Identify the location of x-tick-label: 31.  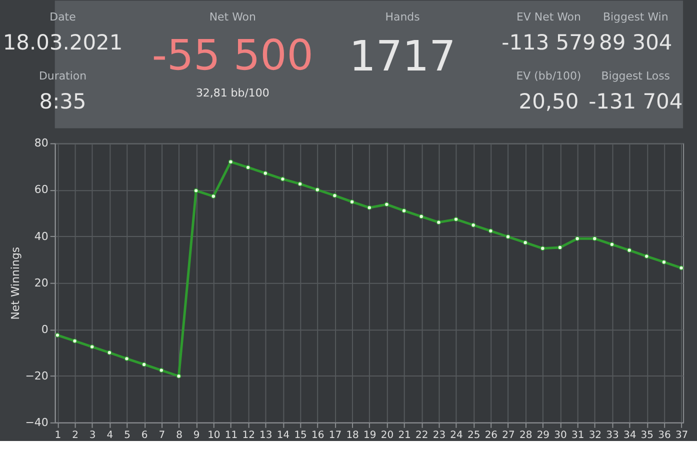
(577, 435).